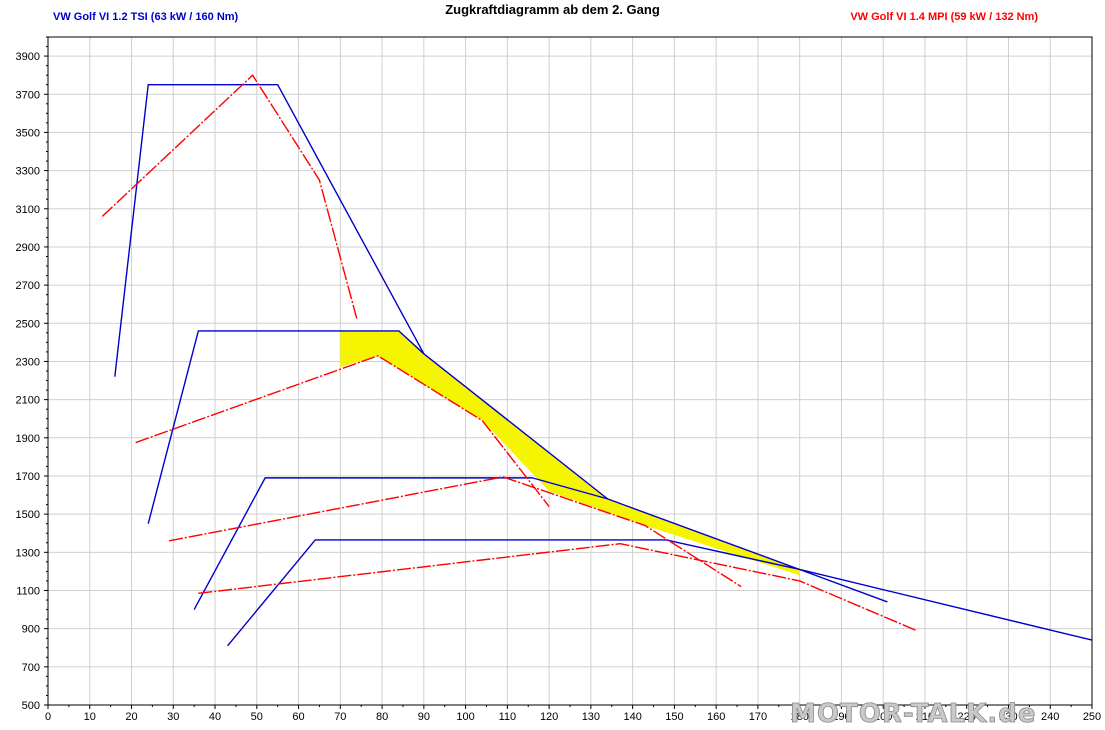 The image size is (1105, 730). Describe the element at coordinates (944, 17) in the screenshot. I see `legend-entry-mpi: VW Golf VI 1.4 MPI (59 kW / 132 Nm)` at that location.